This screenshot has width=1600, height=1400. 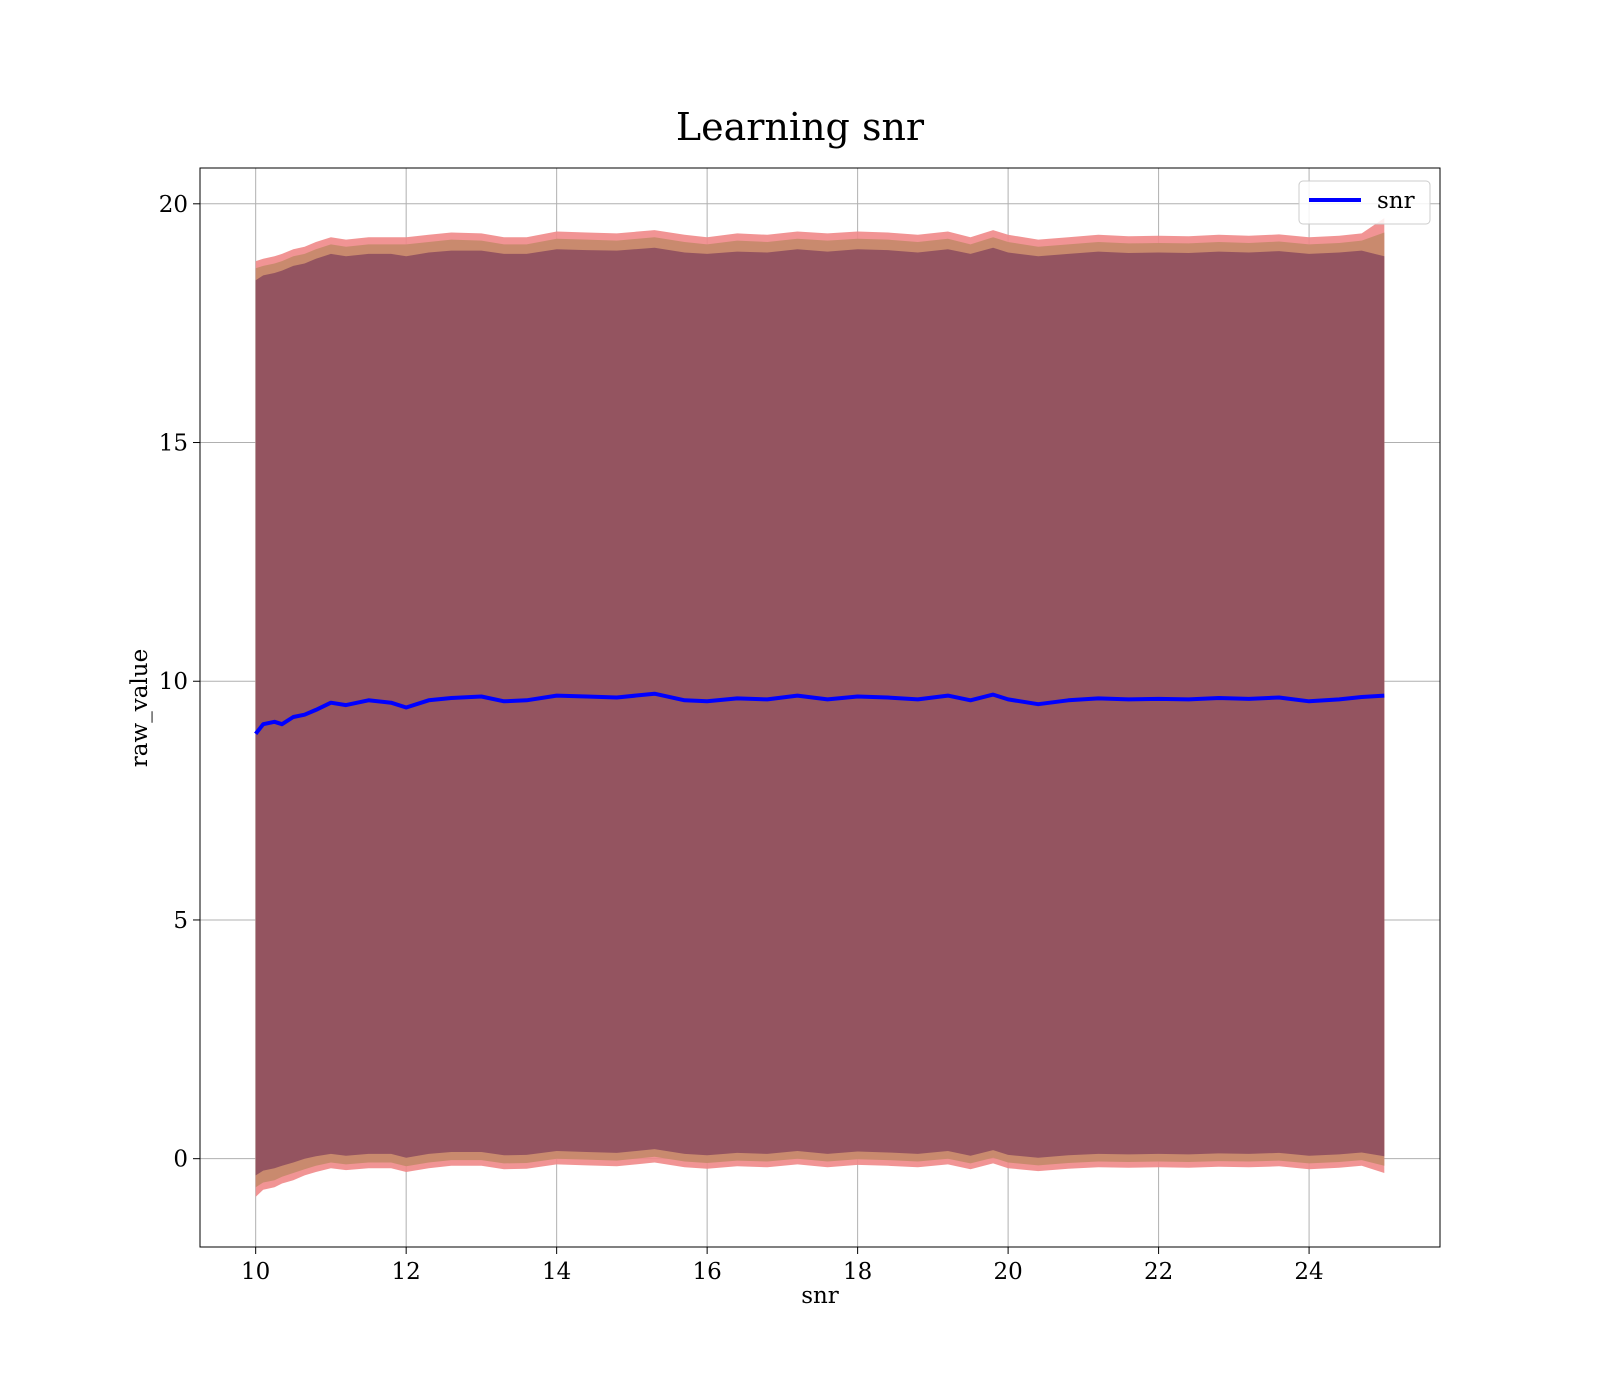 What do you see at coordinates (820, 1296) in the screenshot?
I see `x-axis-label: snr` at bounding box center [820, 1296].